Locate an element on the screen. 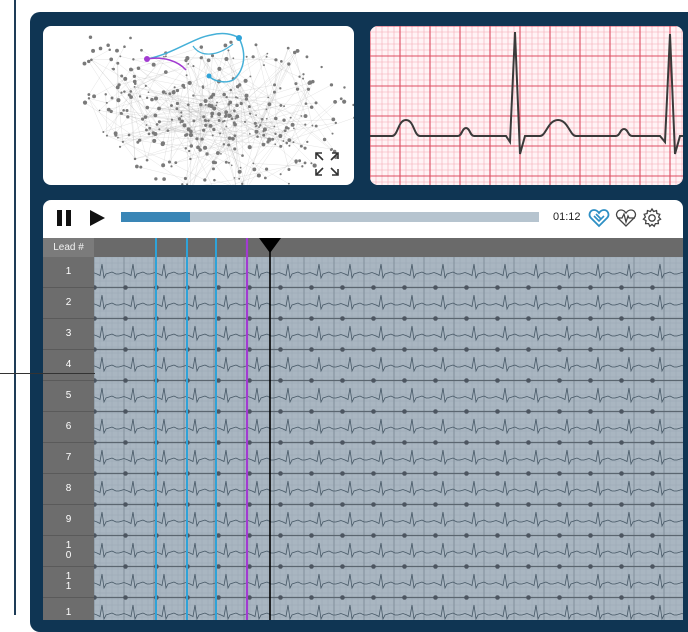 The image size is (688, 632). lead-label: 1 is located at coordinates (68, 272).